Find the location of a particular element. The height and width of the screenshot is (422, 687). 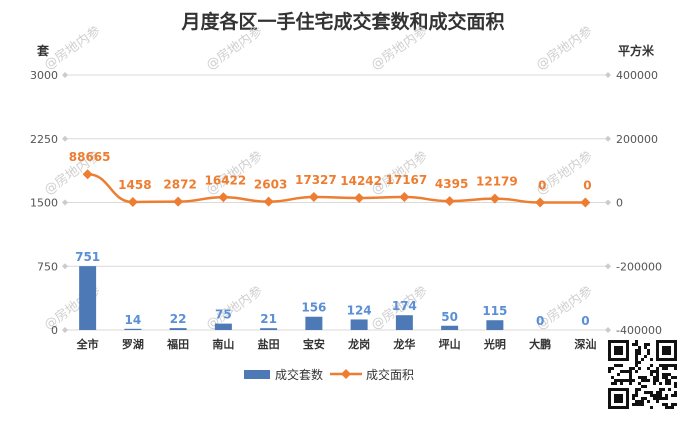

y-tick-label-left: 750 is located at coordinates (47, 266).